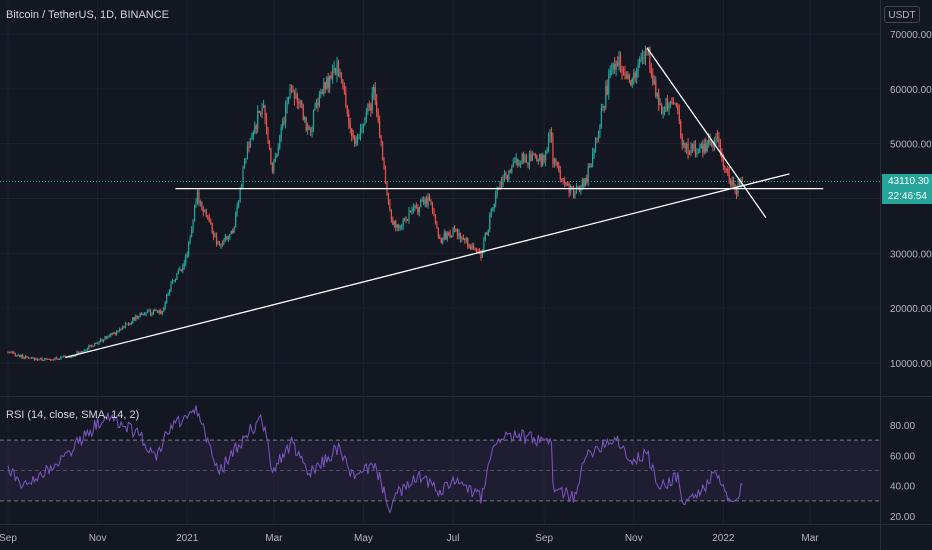 This screenshot has height=550, width=932. What do you see at coordinates (706, 133) in the screenshot?
I see `trendline` at bounding box center [706, 133].